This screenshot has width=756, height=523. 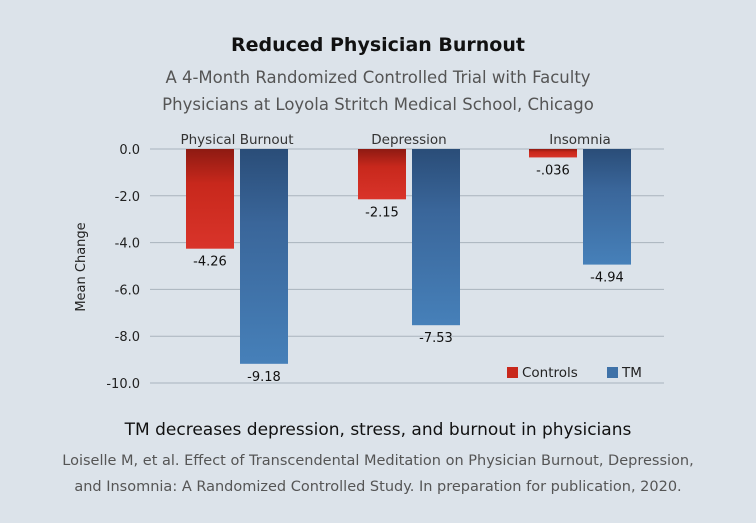 What do you see at coordinates (550, 373) in the screenshot?
I see `legend-label: Controls` at bounding box center [550, 373].